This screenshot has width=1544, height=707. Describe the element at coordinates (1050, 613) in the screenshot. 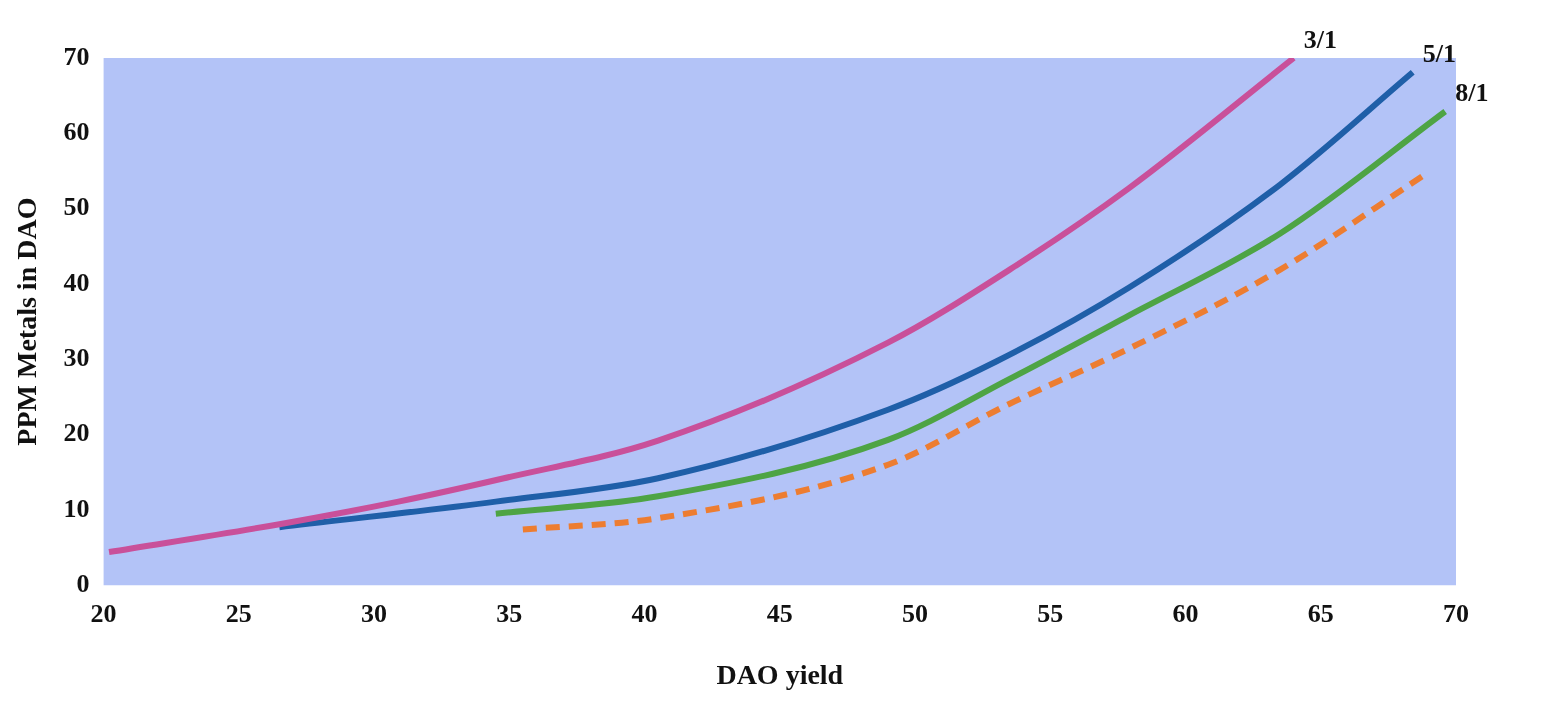

I see `x-tick-label: 55` at that location.